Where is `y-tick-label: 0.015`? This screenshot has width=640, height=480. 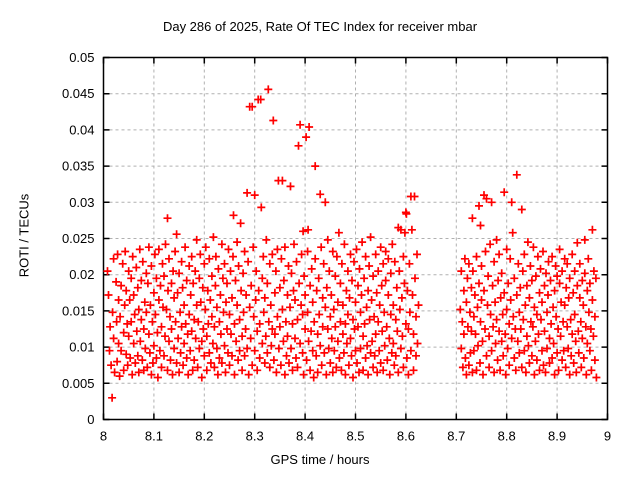 y-tick-label: 0.015 is located at coordinates (78, 310).